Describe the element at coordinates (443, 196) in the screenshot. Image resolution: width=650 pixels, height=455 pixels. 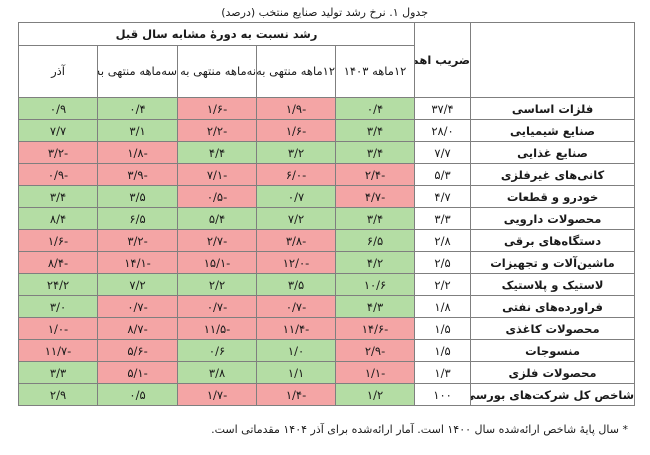
I see `weight-cell: ۴/۷` at that location.